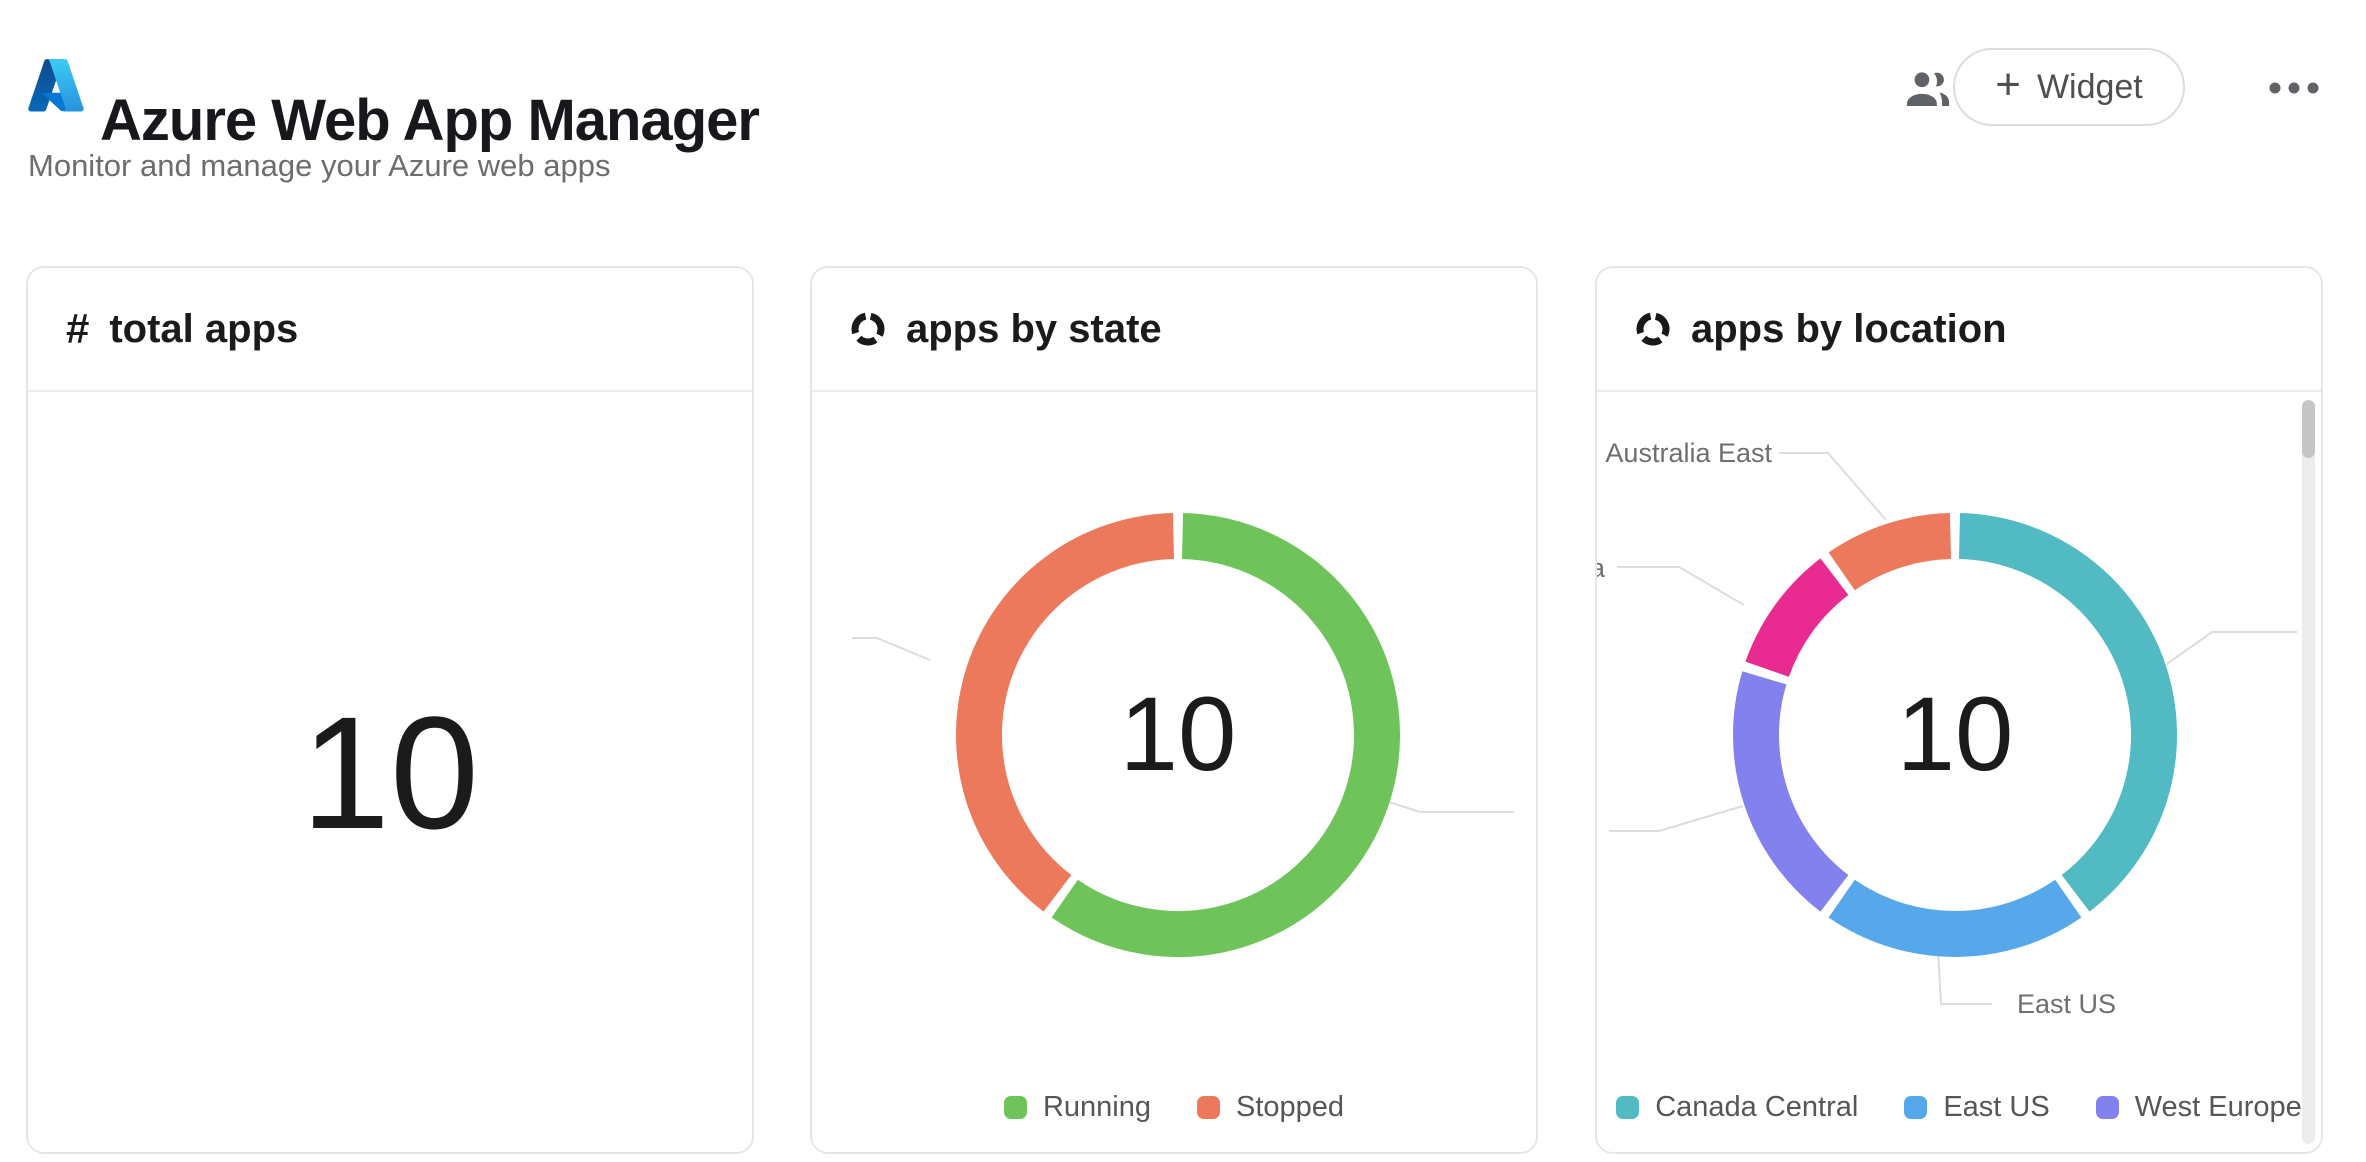 The image size is (2366, 1162). I want to click on more-options-button, so click(2294, 88).